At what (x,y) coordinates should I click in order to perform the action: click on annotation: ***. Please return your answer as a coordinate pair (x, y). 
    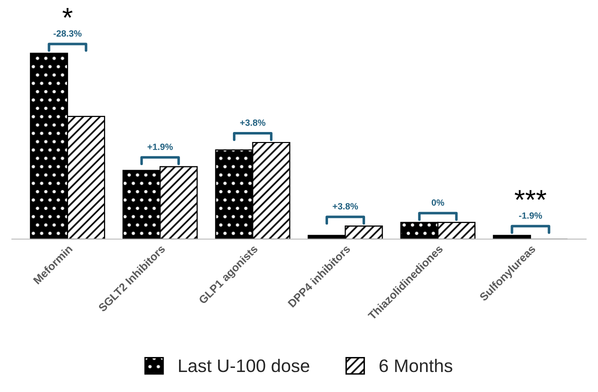
    Looking at the image, I should click on (530, 195).